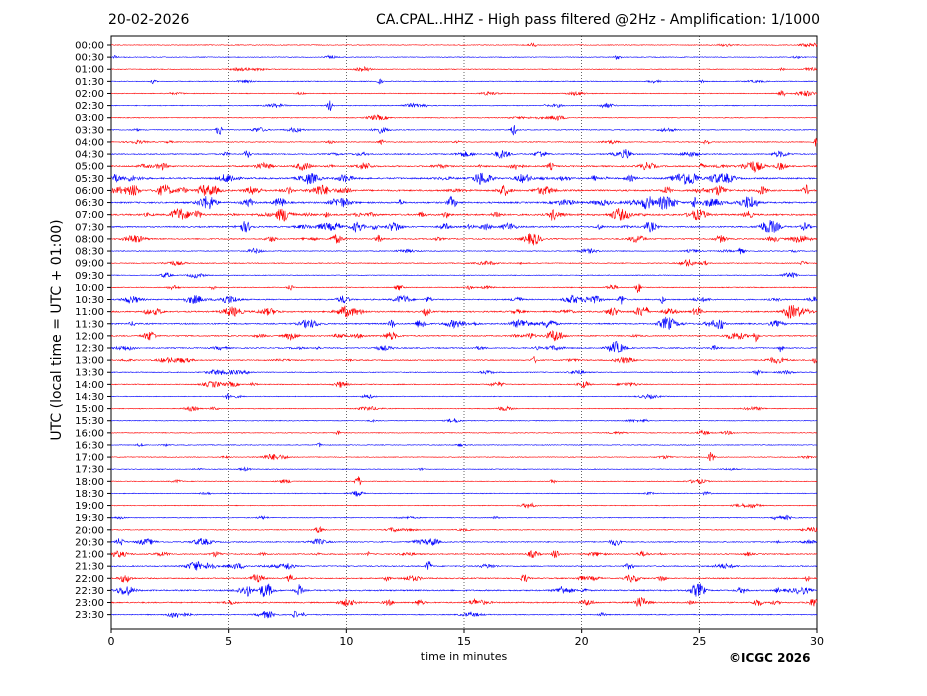 This screenshot has height=696, width=927. I want to click on y-tick-label: 05:00, so click(89, 167).